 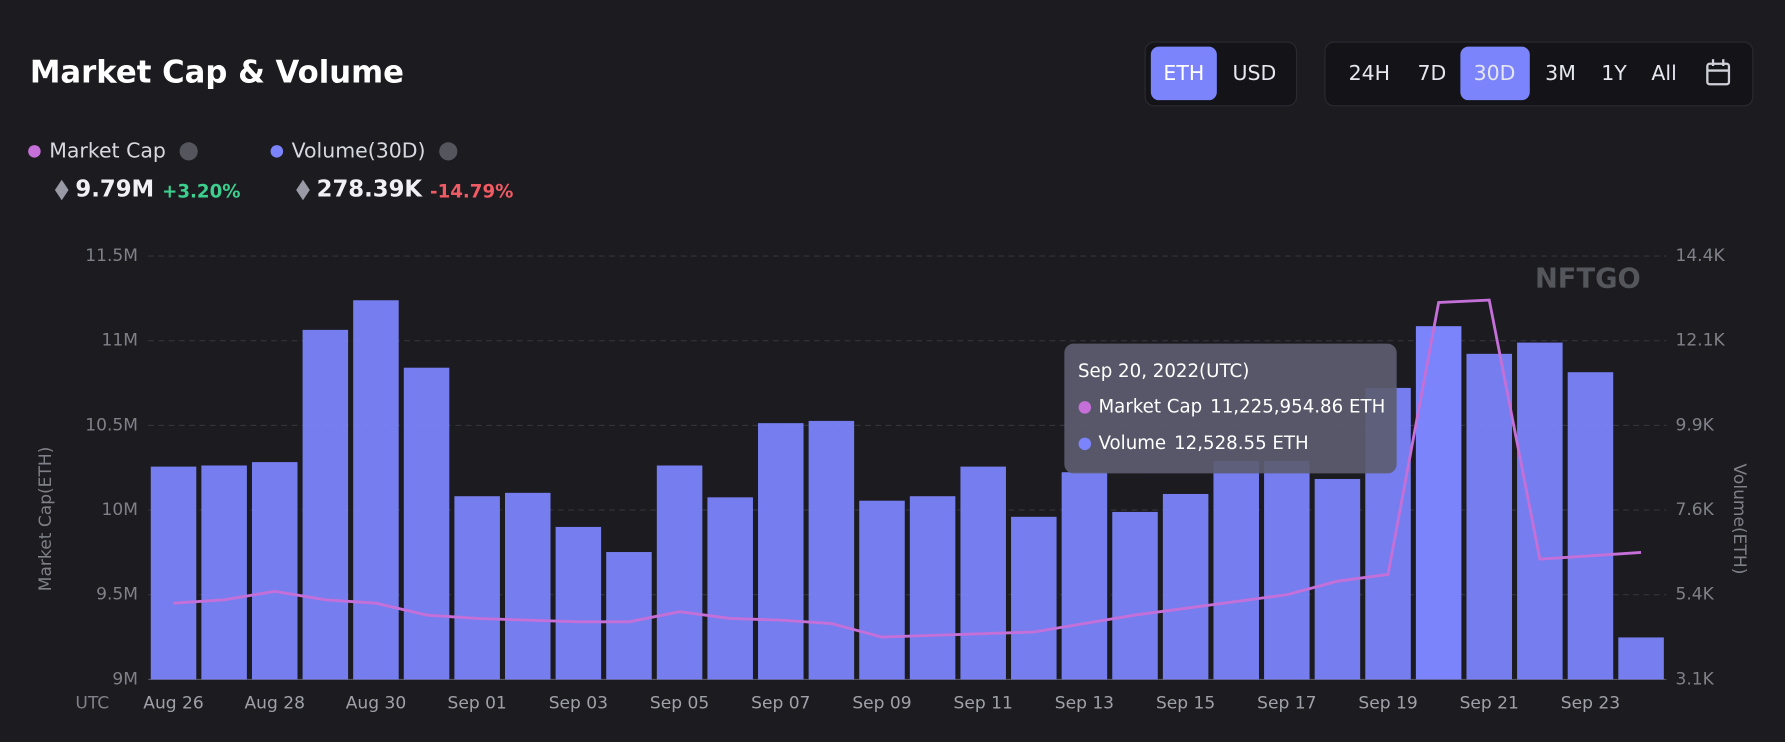 What do you see at coordinates (114, 190) in the screenshot?
I see `stat-value: 9.79M` at bounding box center [114, 190].